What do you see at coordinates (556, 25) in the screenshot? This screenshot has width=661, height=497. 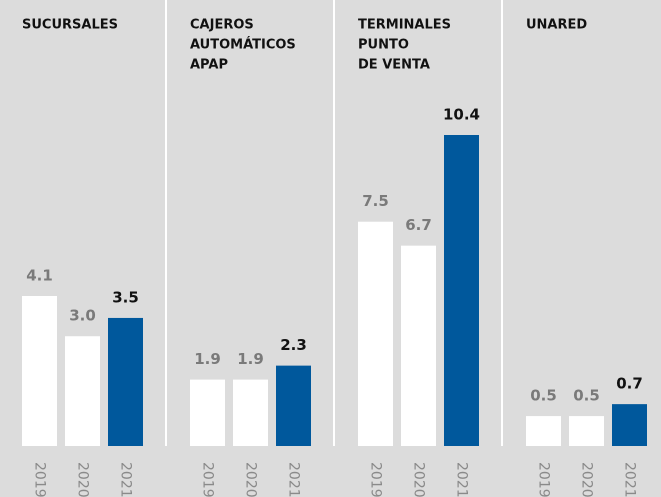 I see `panel-title: UNARED` at bounding box center [556, 25].